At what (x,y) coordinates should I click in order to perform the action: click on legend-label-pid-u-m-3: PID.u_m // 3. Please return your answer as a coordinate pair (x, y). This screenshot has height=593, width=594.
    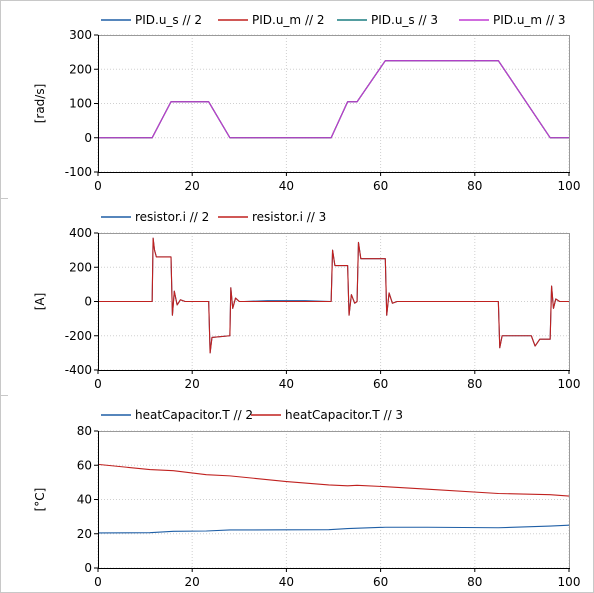
    Looking at the image, I should click on (529, 20).